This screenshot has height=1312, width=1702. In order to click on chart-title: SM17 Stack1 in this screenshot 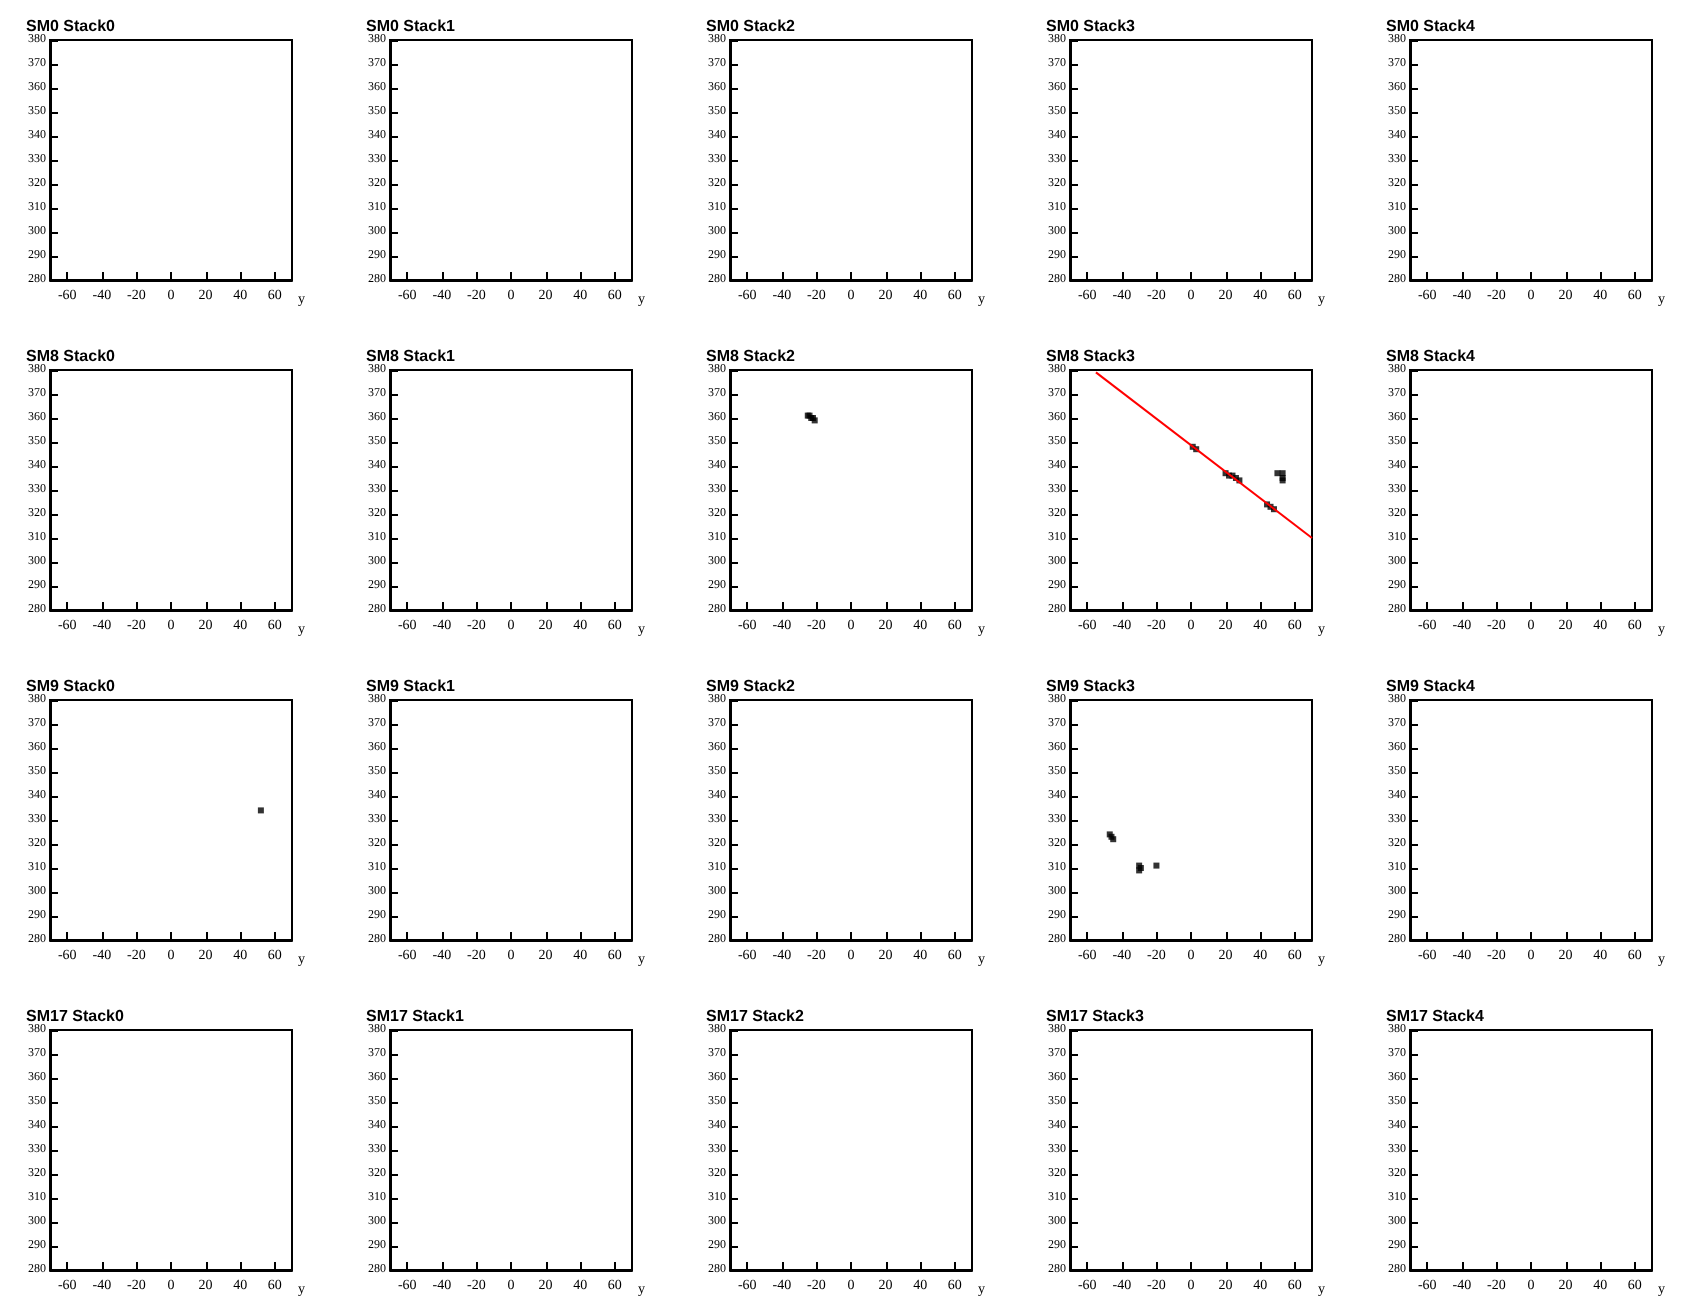, I will do `click(415, 1016)`.